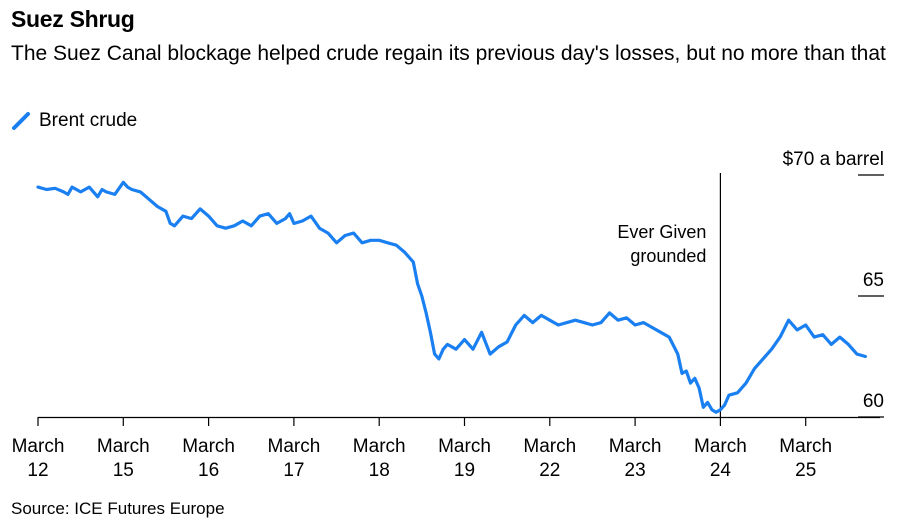 This screenshot has height=530, width=900. What do you see at coordinates (833, 159) in the screenshot?
I see `y-tick-label: $70 a barrel` at bounding box center [833, 159].